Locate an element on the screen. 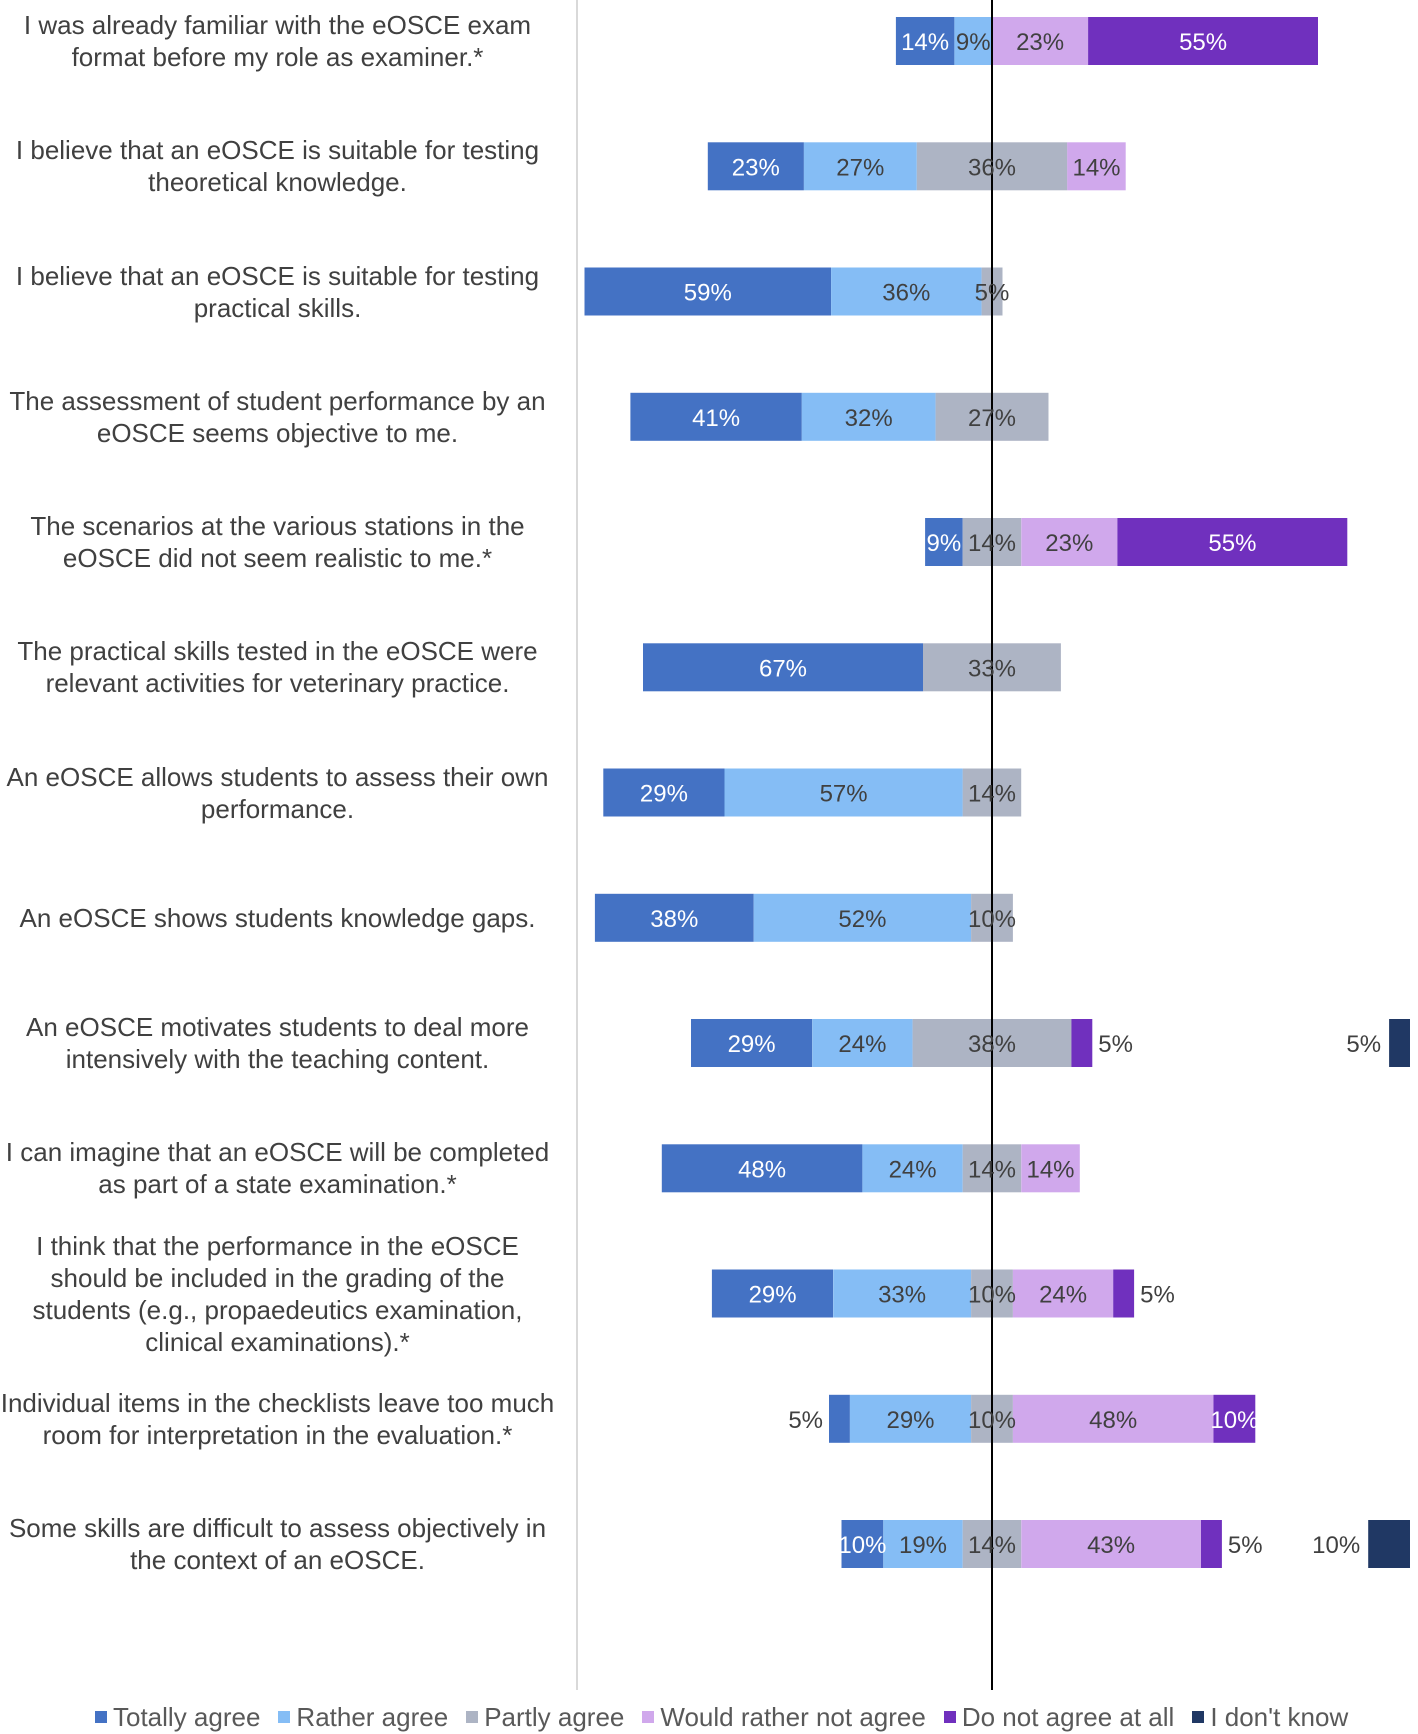  data-label-11-4: 24% is located at coordinates (1063, 1295).